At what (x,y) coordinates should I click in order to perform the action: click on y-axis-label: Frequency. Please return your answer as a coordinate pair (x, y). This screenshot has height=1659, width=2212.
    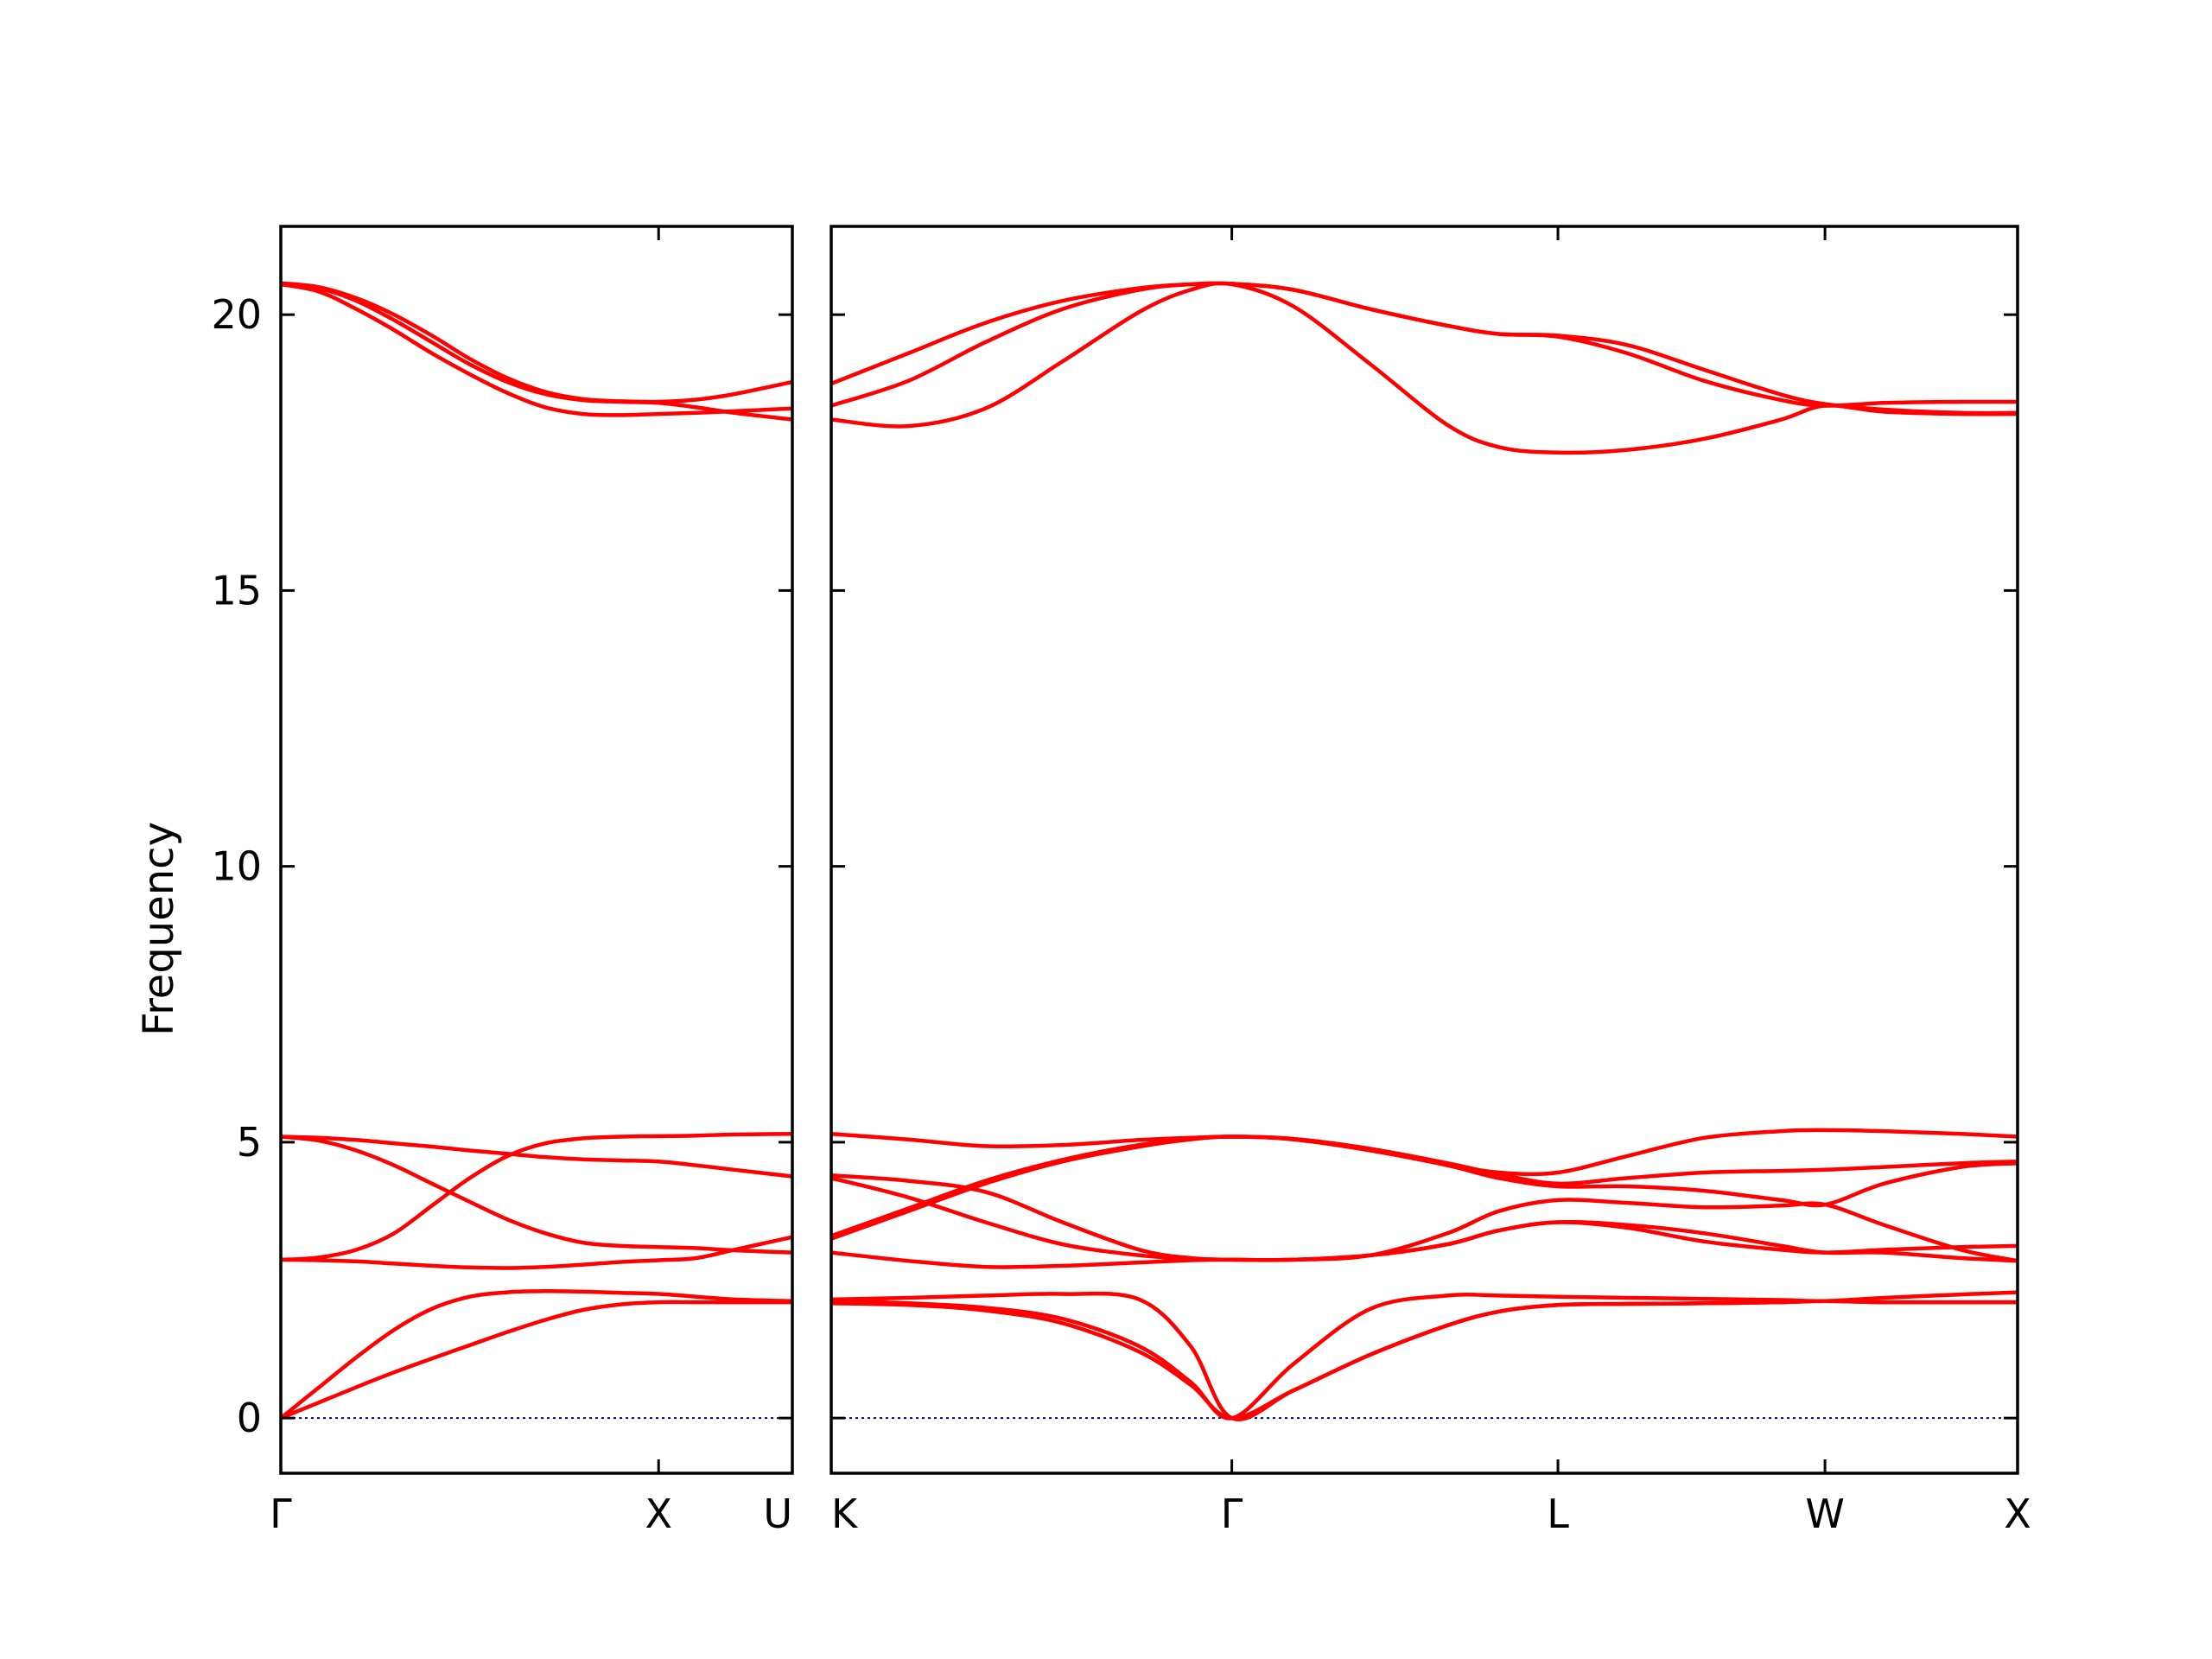
    Looking at the image, I should click on (159, 929).